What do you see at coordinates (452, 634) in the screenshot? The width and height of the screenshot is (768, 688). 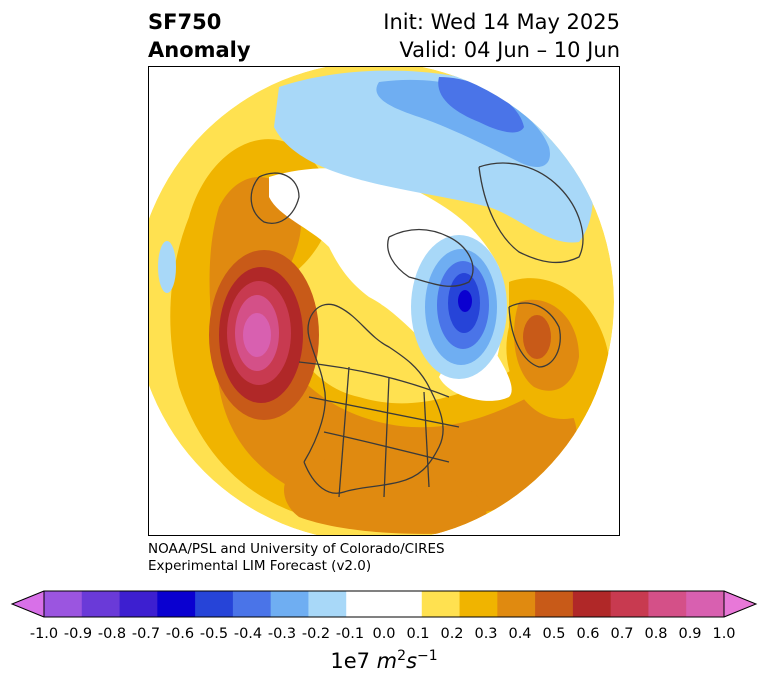 I see `colorbar-tick-label: 0.2` at bounding box center [452, 634].